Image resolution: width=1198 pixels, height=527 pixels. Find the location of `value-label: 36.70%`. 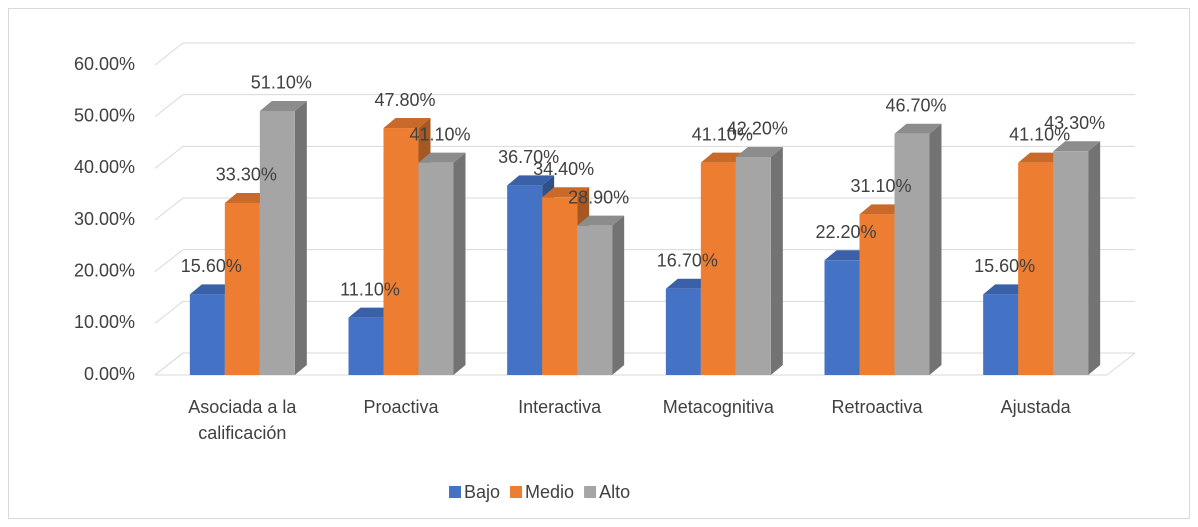

value-label: 36.70% is located at coordinates (528, 157).